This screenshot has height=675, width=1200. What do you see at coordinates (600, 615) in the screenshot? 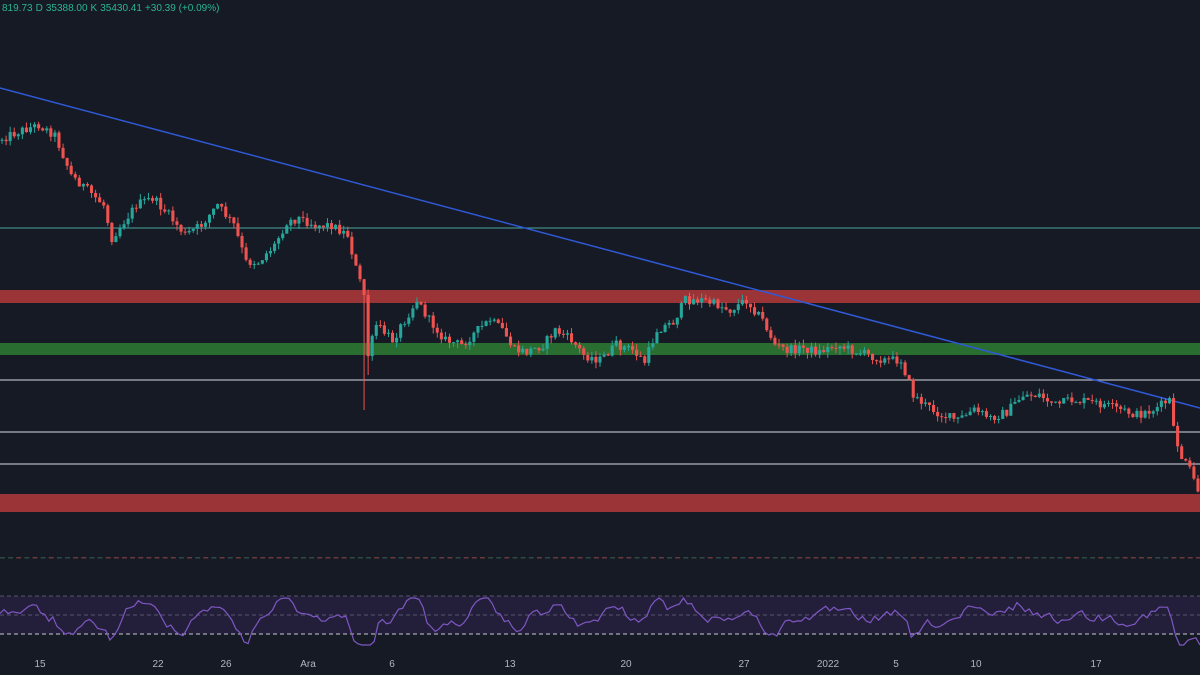
I see `rsi-band` at bounding box center [600, 615].